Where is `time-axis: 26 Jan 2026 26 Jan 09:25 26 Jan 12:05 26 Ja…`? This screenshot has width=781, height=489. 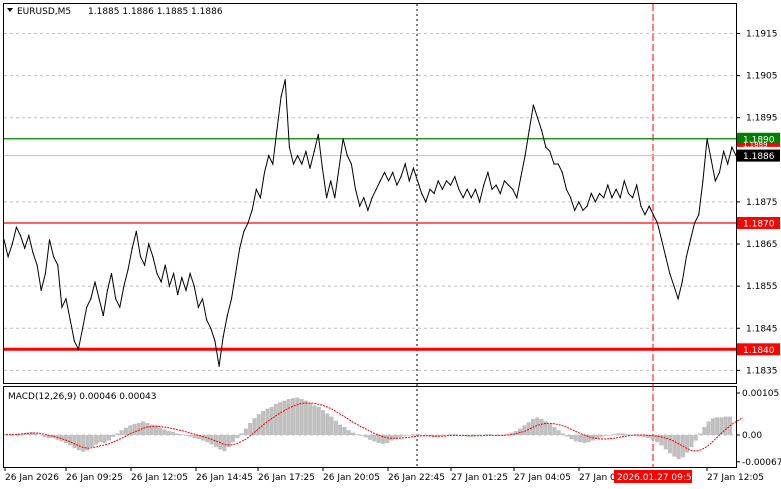
time-axis: 26 Jan 2026 26 Jan 09:25 26 Jan 12:05 26 Ja… is located at coordinates (384, 475).